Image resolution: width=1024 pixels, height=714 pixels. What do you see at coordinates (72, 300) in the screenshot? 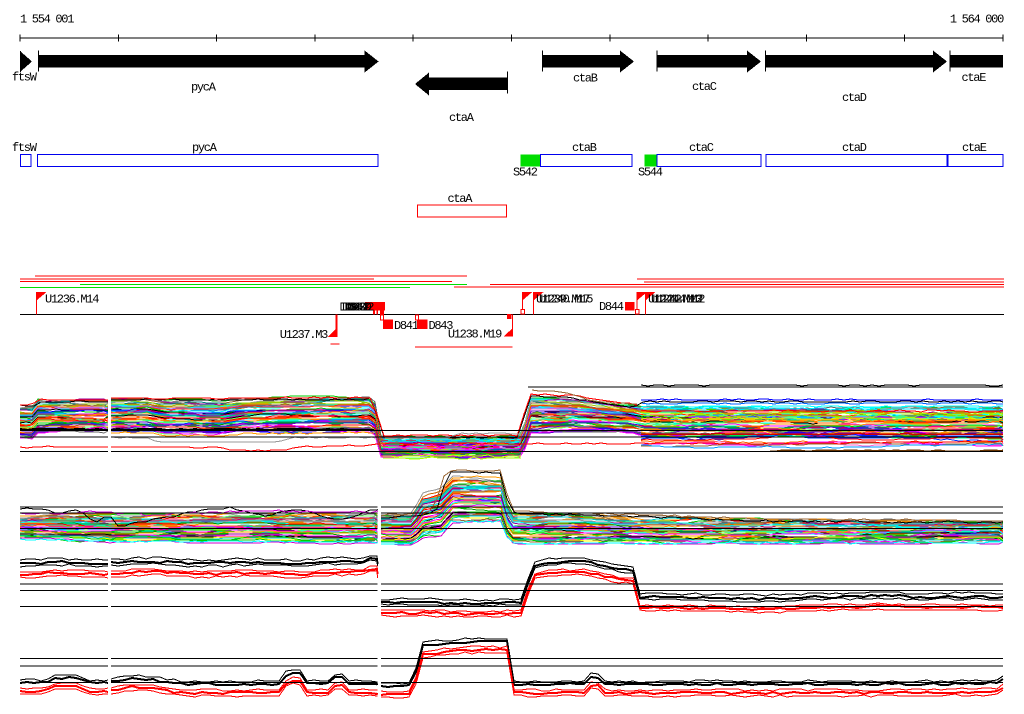
I see `svg-text: U1236.M14` at bounding box center [72, 300].